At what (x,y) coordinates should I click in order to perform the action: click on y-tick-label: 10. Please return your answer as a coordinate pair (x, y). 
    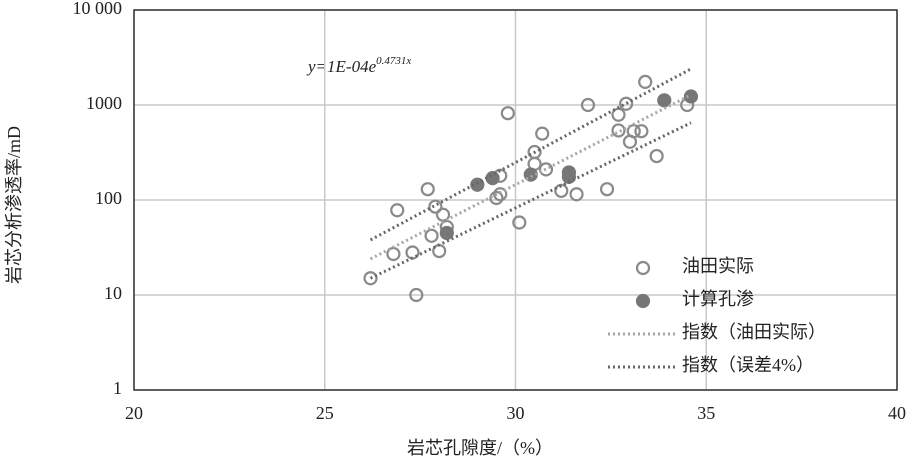
    Looking at the image, I should click on (113, 293).